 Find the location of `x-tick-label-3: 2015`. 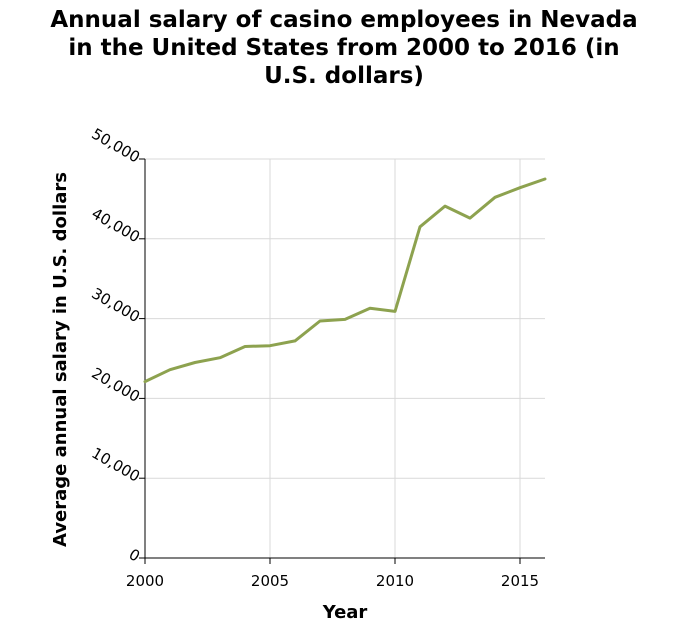

x-tick-label-3: 2015 is located at coordinates (520, 581).